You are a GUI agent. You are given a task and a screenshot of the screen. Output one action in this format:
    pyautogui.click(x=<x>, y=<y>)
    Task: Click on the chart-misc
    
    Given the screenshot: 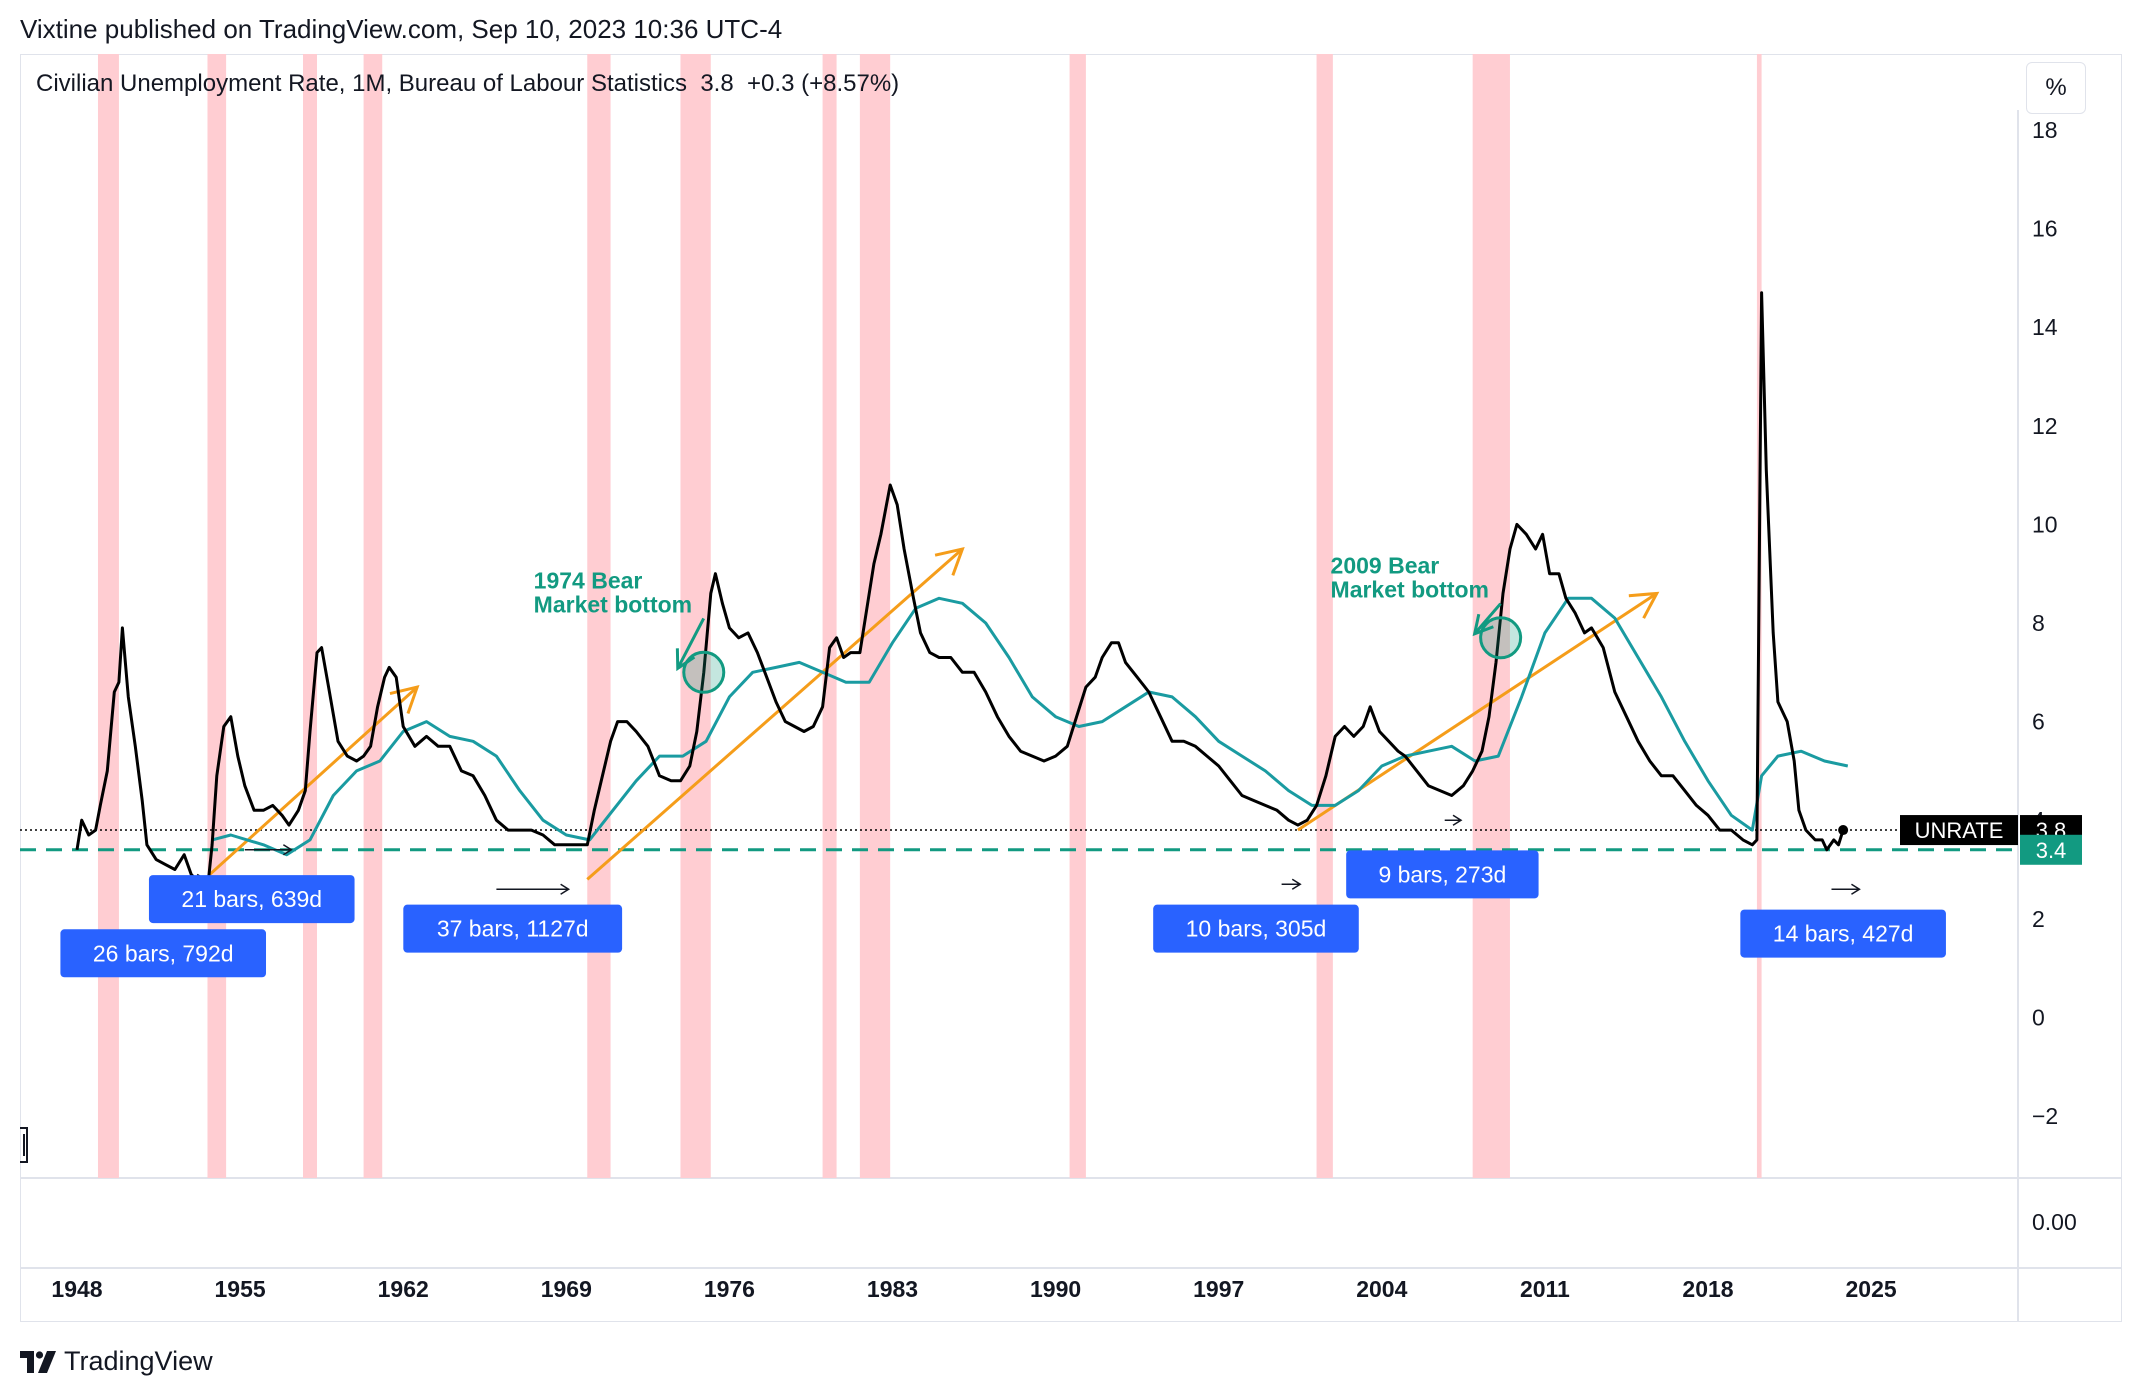 What is the action you would take?
    pyautogui.click(x=24, y=1145)
    